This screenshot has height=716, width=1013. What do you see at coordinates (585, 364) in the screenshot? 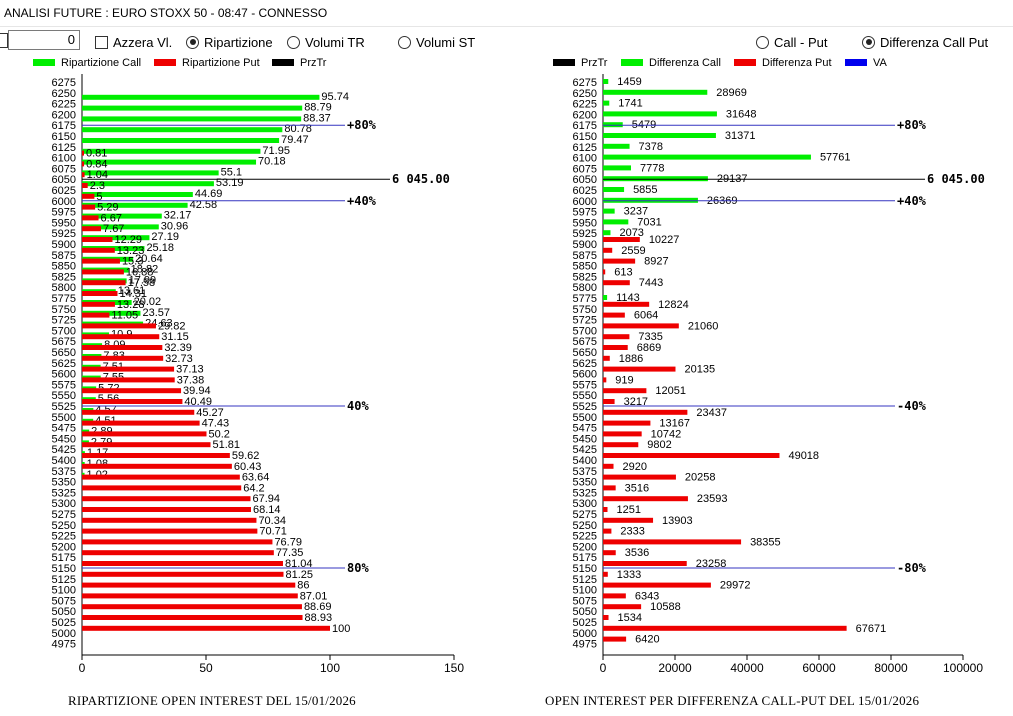
I see `strike-label: 5625` at bounding box center [585, 364].